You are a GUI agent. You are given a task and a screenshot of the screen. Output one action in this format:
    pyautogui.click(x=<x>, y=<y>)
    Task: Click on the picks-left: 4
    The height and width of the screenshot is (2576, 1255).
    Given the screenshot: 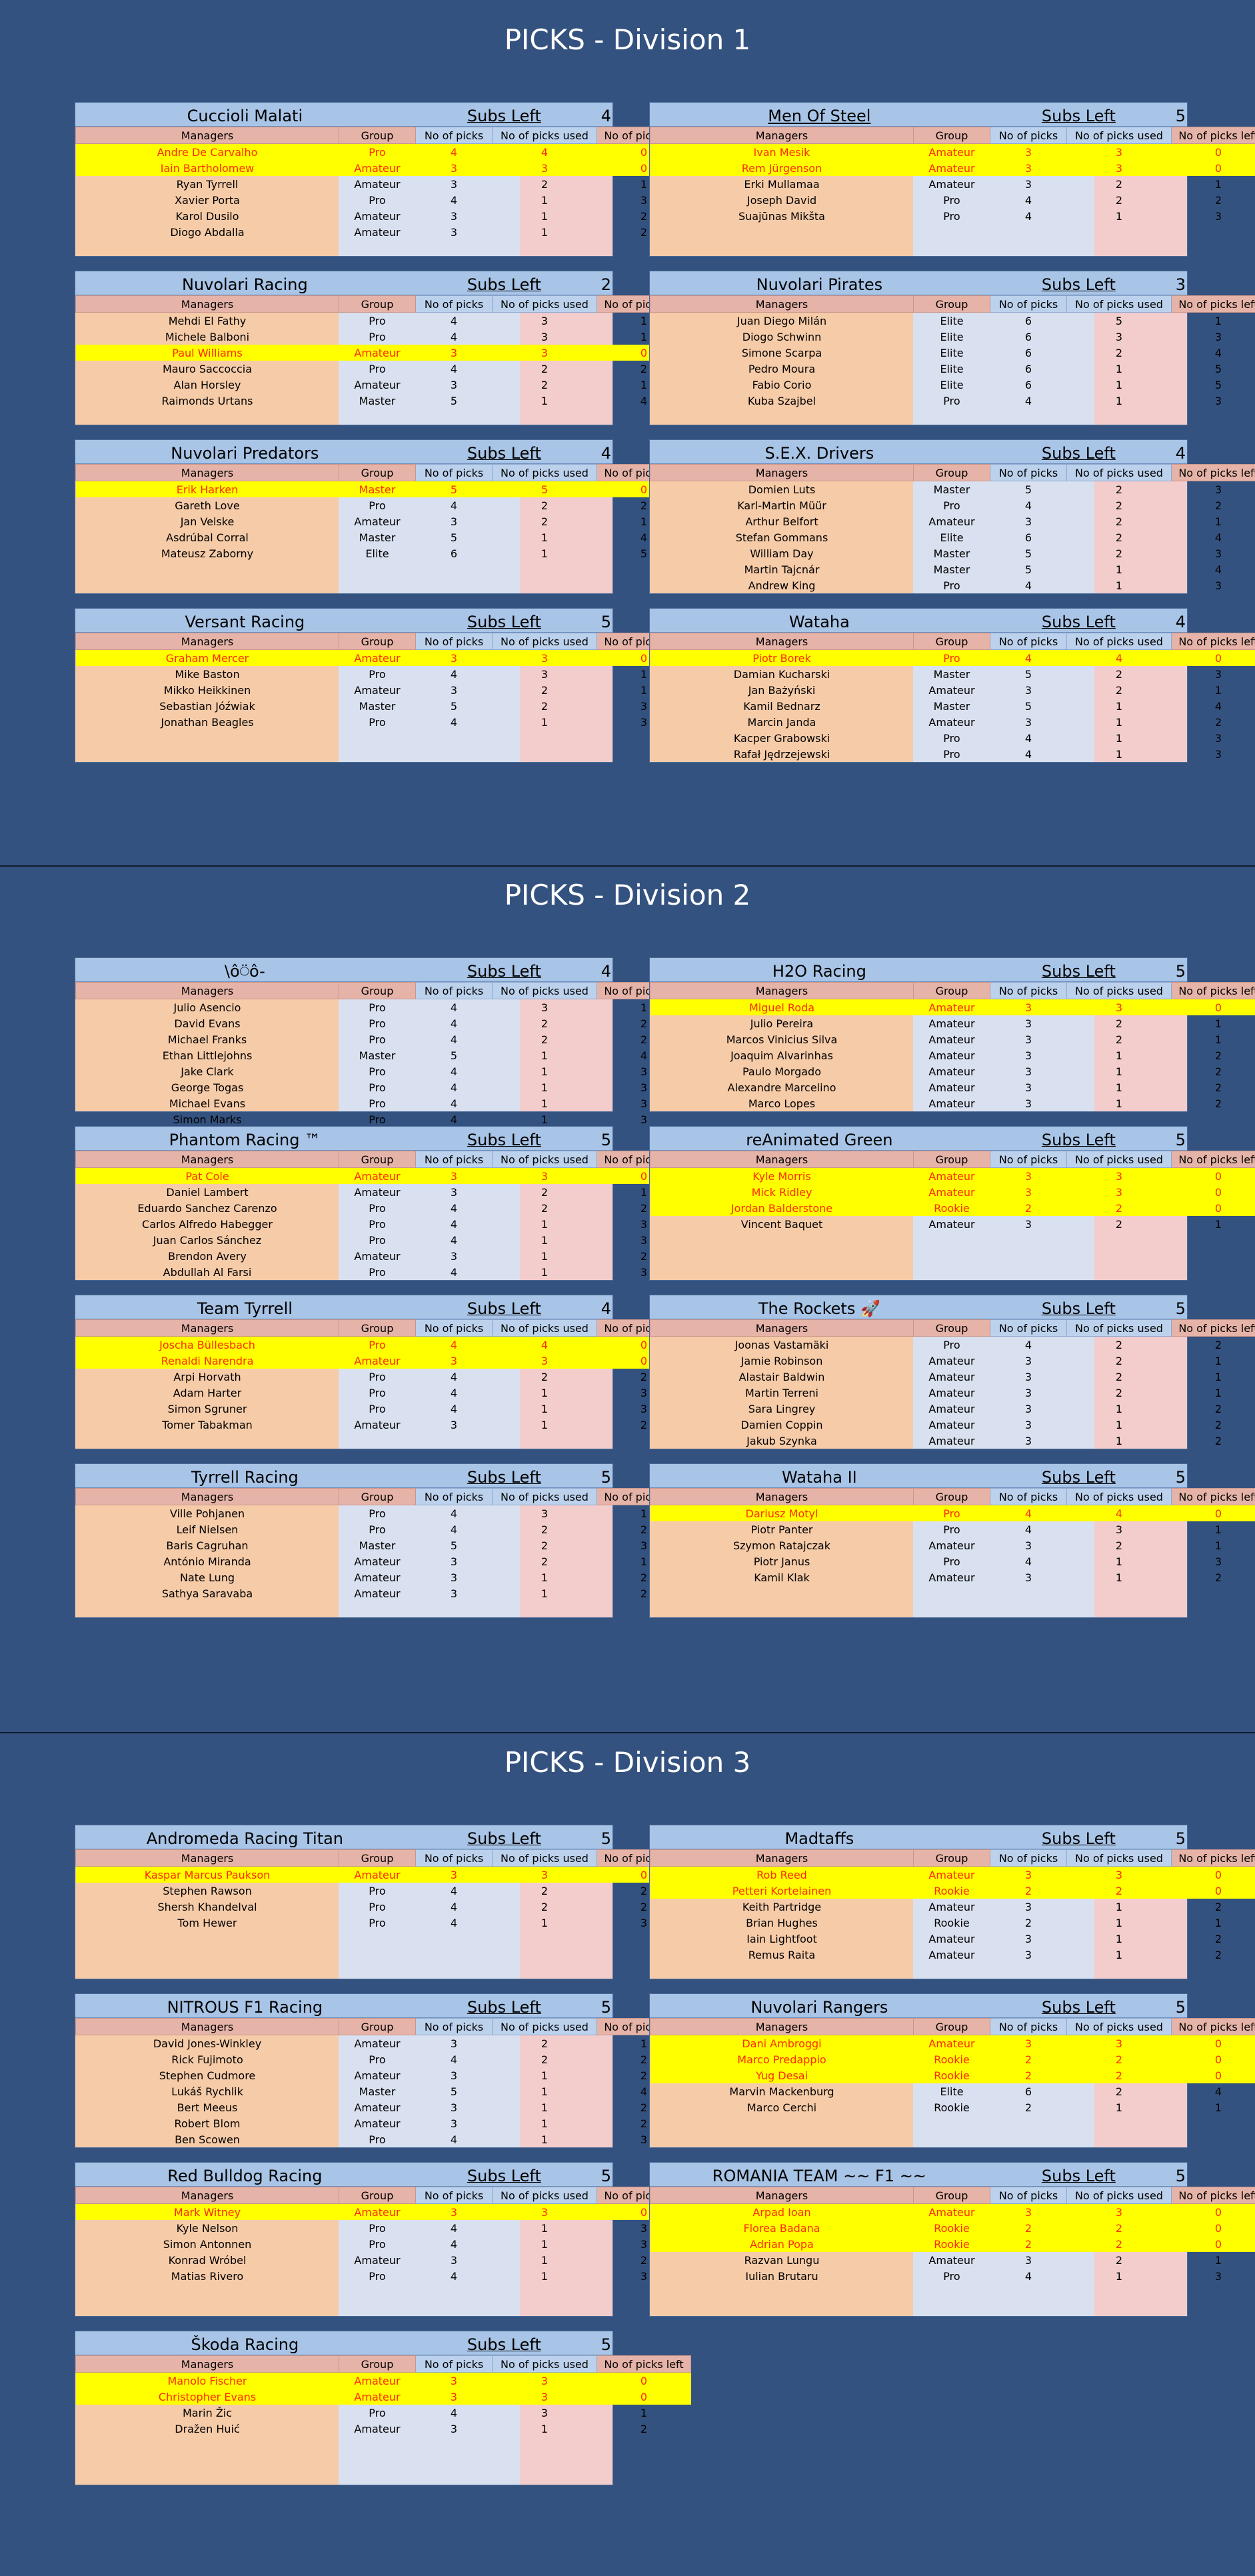 What is the action you would take?
    pyautogui.click(x=1213, y=2091)
    